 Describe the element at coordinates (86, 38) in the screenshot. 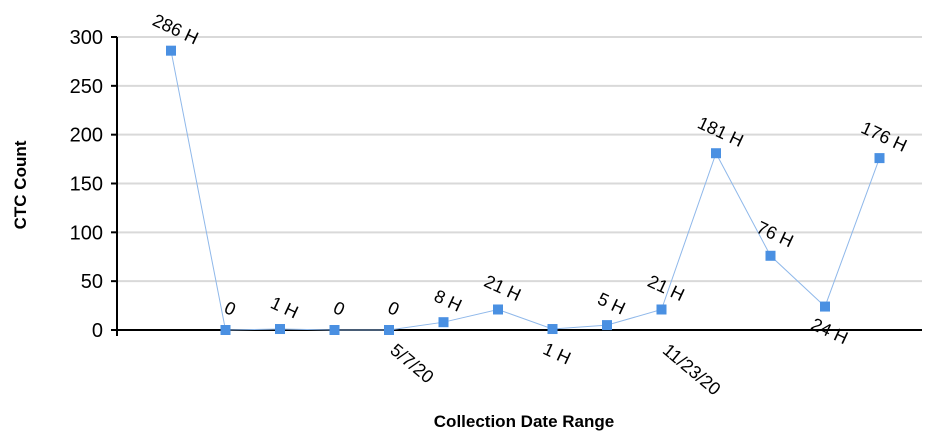

I see `y-tick-label: 300` at that location.